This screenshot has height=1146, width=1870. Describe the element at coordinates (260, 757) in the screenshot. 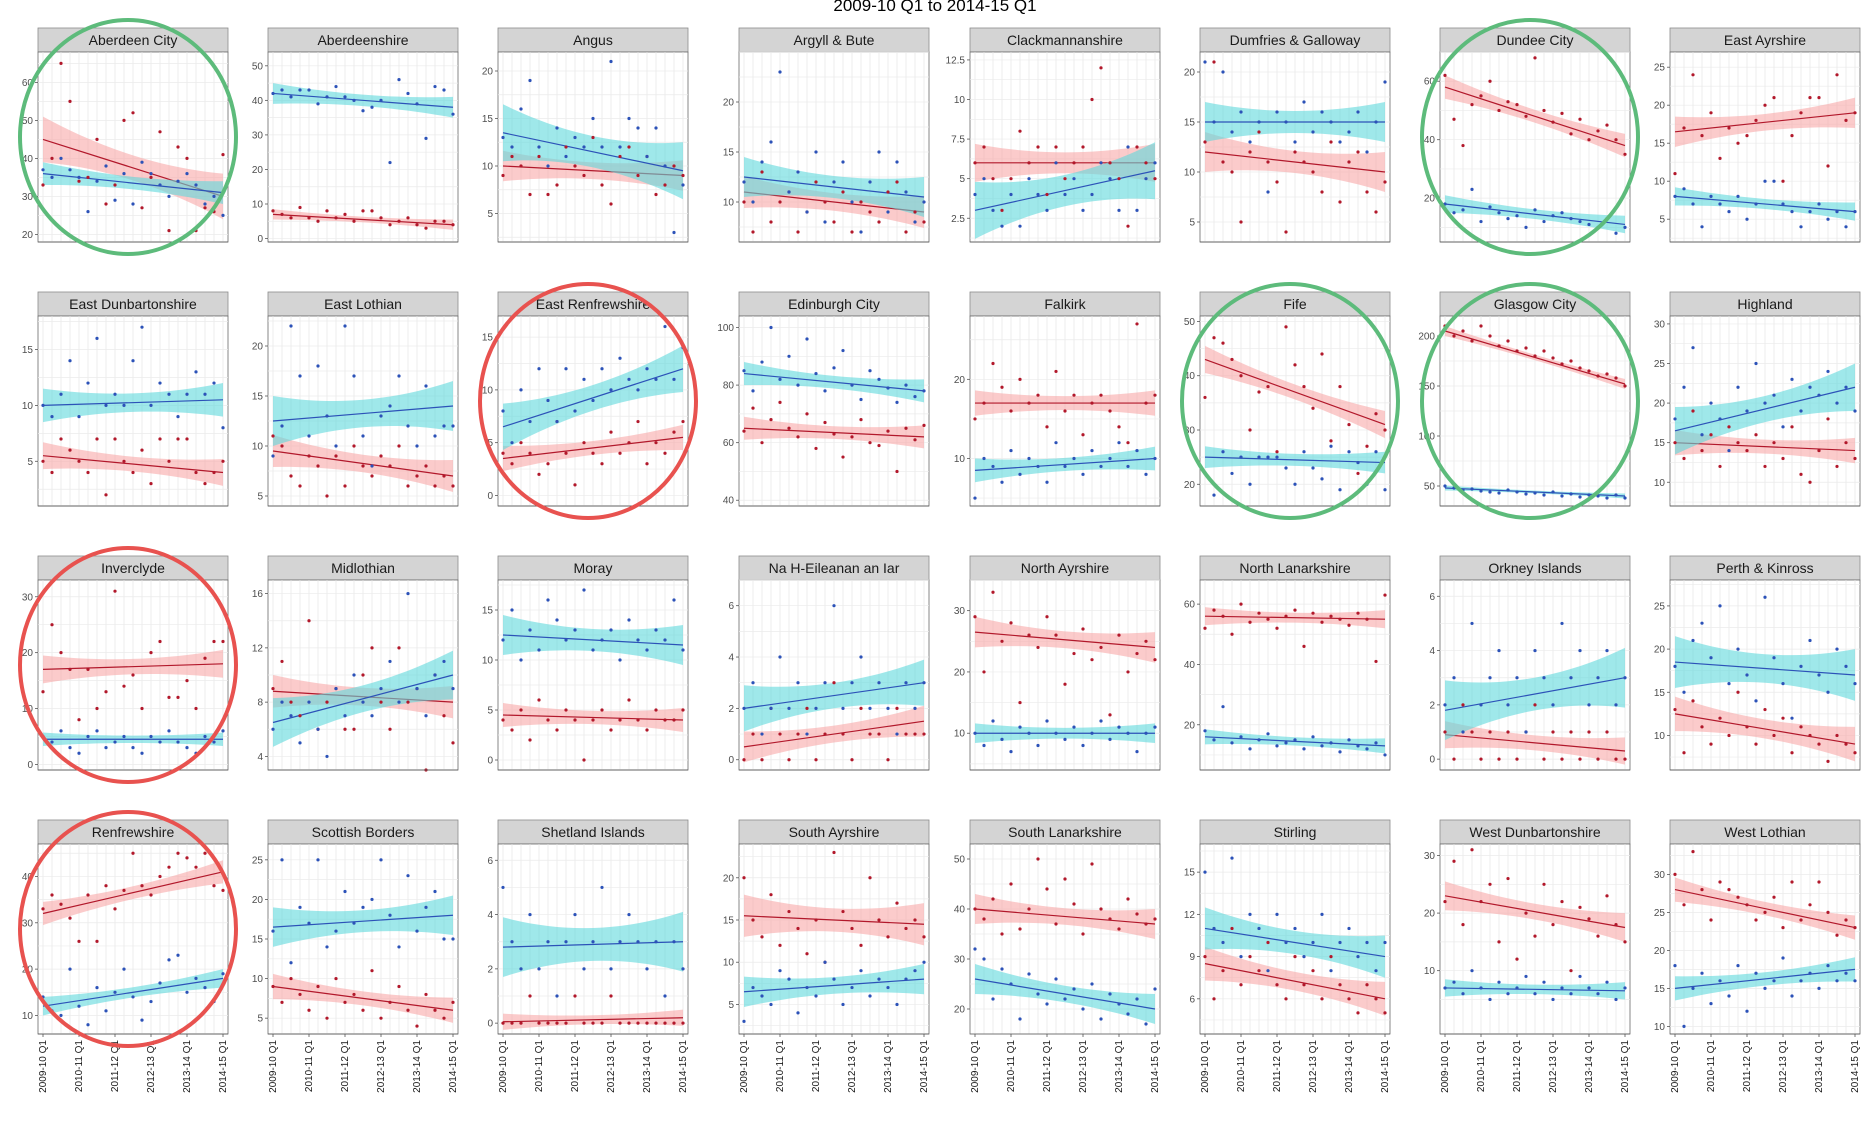

I see `y-tick-label: 4` at that location.